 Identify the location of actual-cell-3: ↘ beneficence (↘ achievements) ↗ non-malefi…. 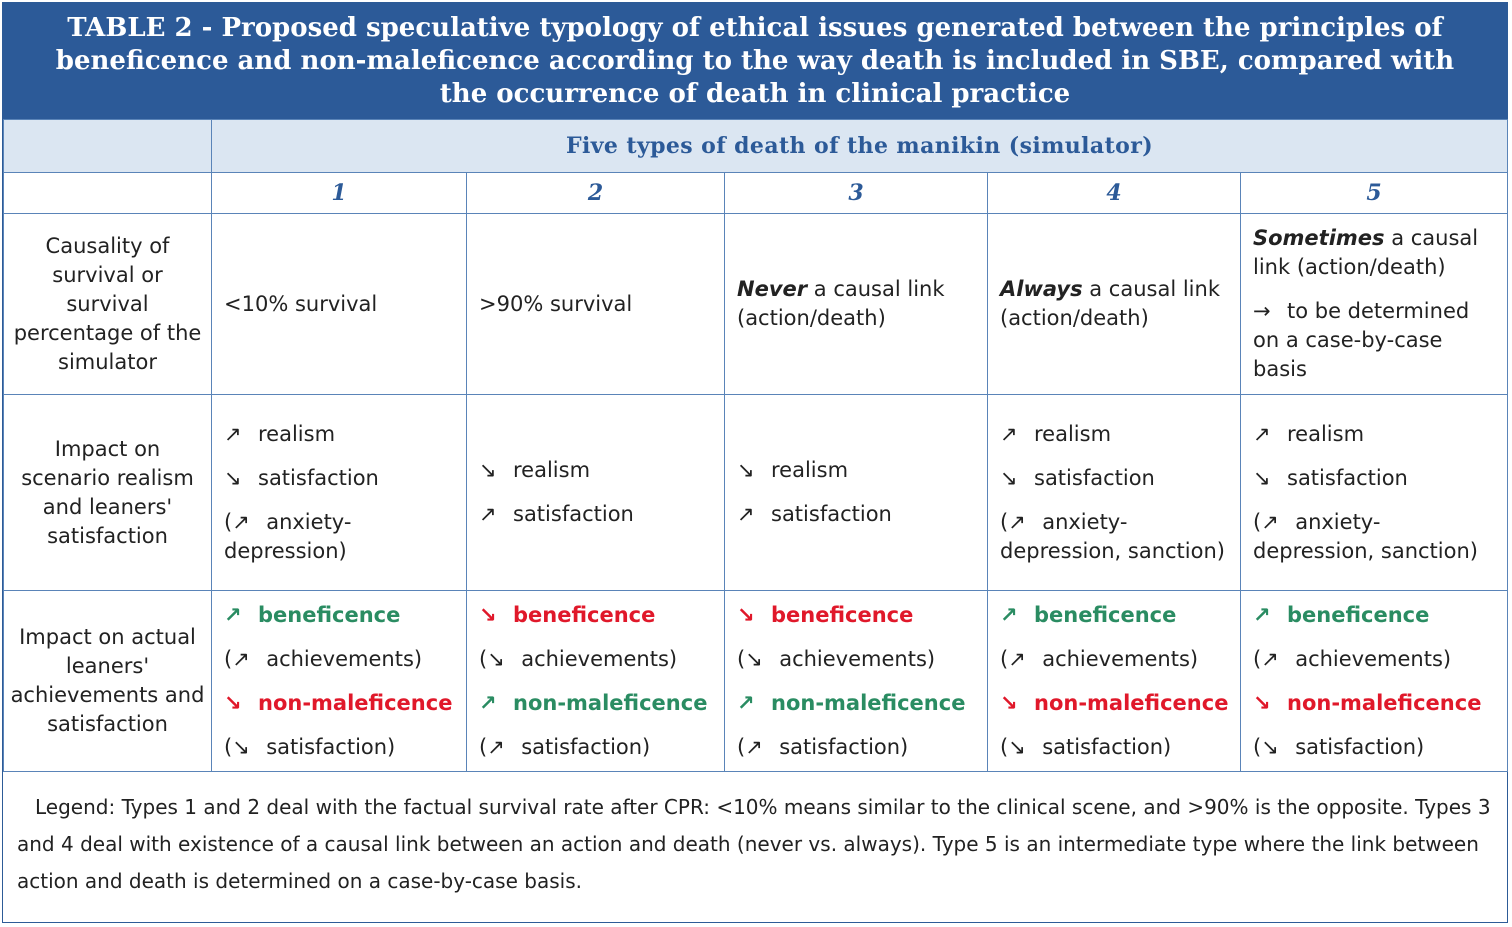
(856, 681).